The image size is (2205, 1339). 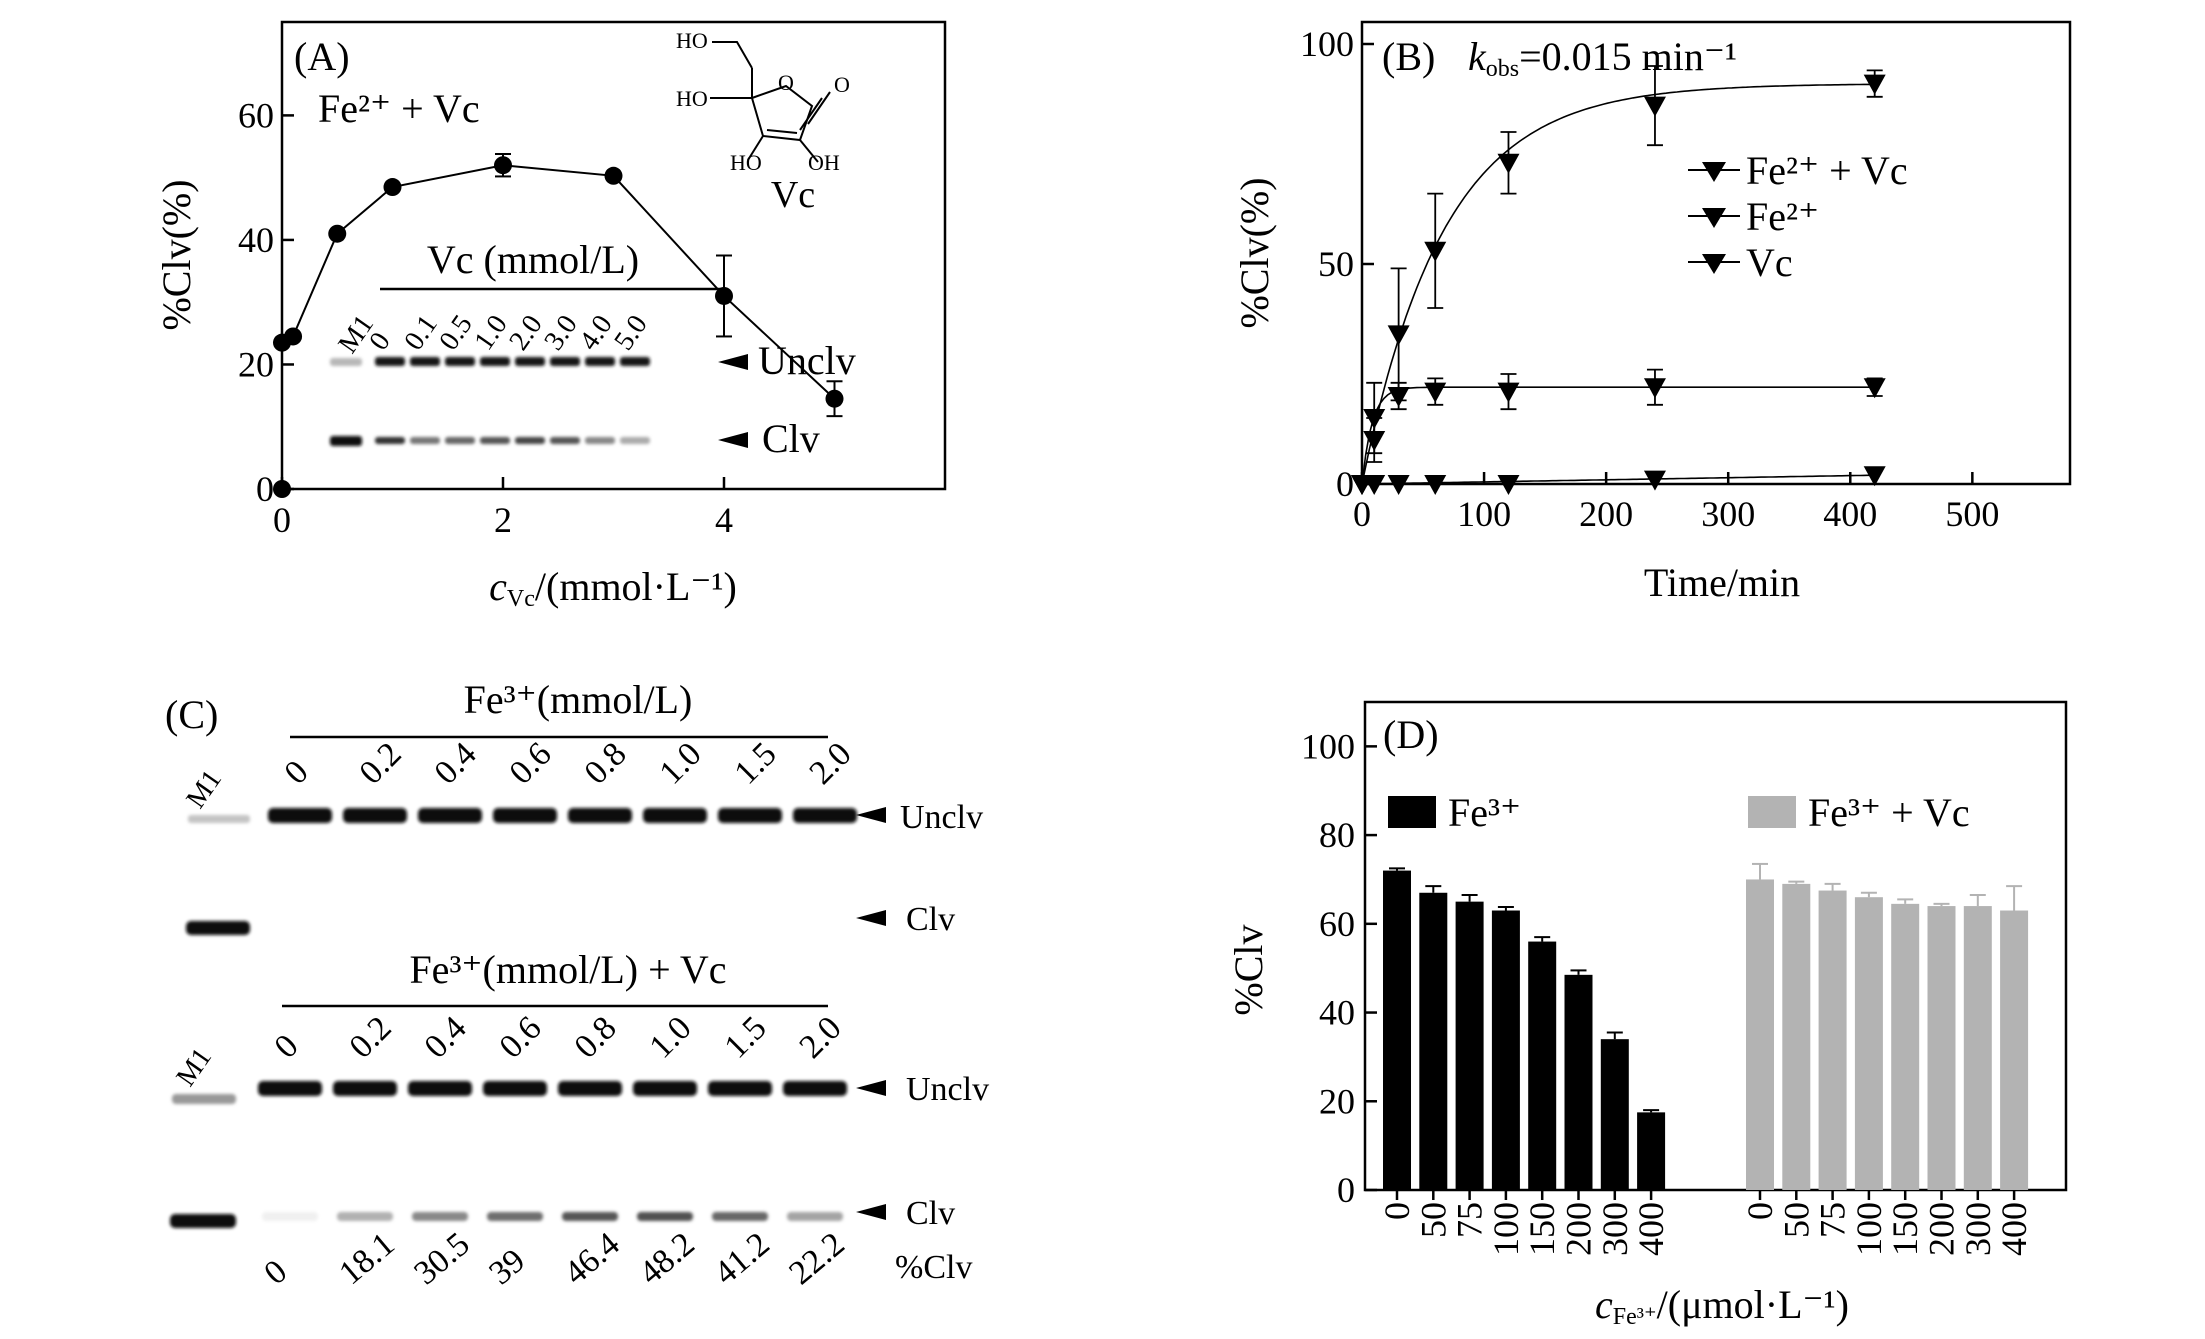 I want to click on panel-a-xtick-label: 4, so click(x=724, y=520).